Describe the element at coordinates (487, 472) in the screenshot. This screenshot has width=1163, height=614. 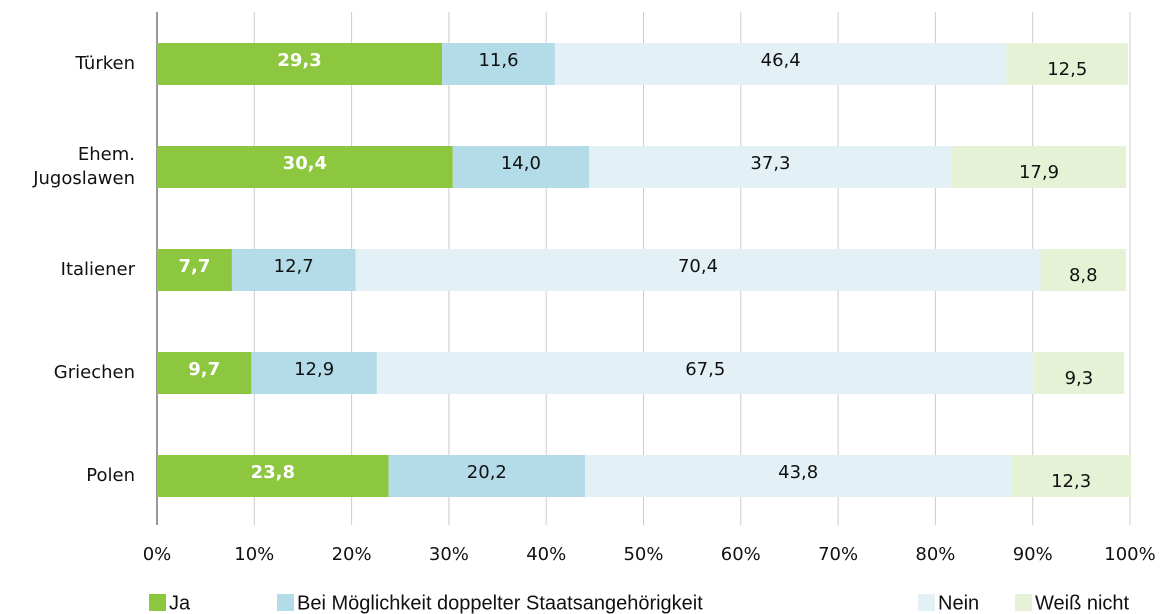
I see `data-label: 20,2` at that location.